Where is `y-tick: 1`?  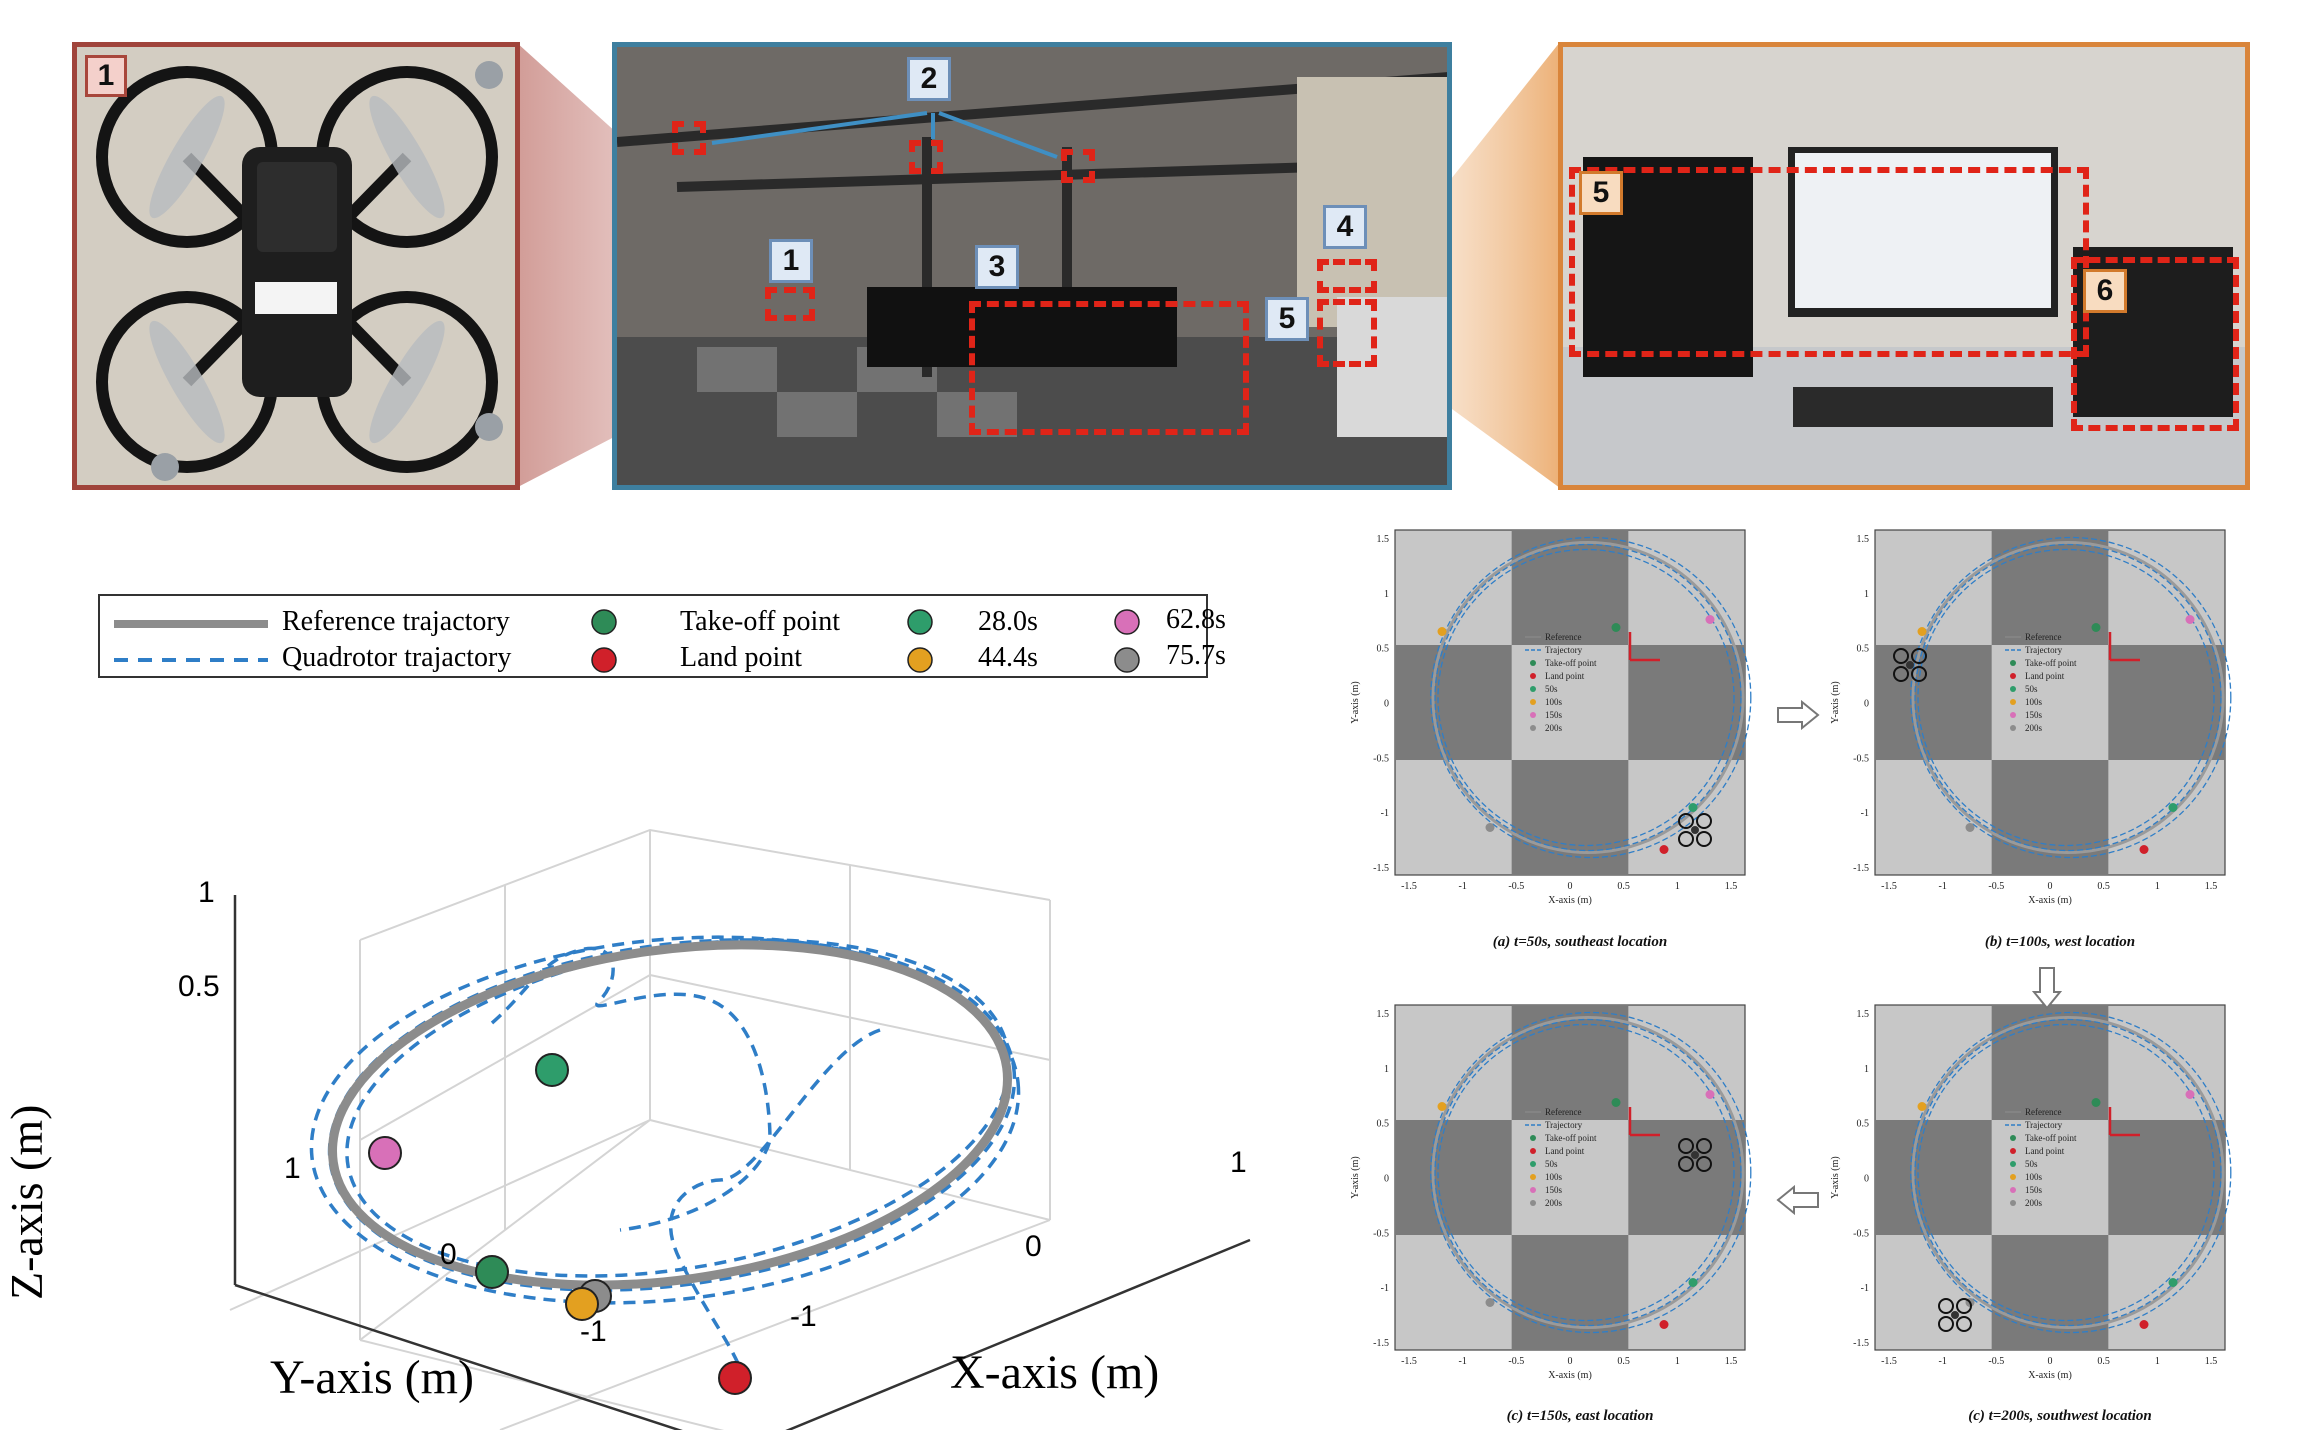 y-tick: 1 is located at coordinates (1866, 1069).